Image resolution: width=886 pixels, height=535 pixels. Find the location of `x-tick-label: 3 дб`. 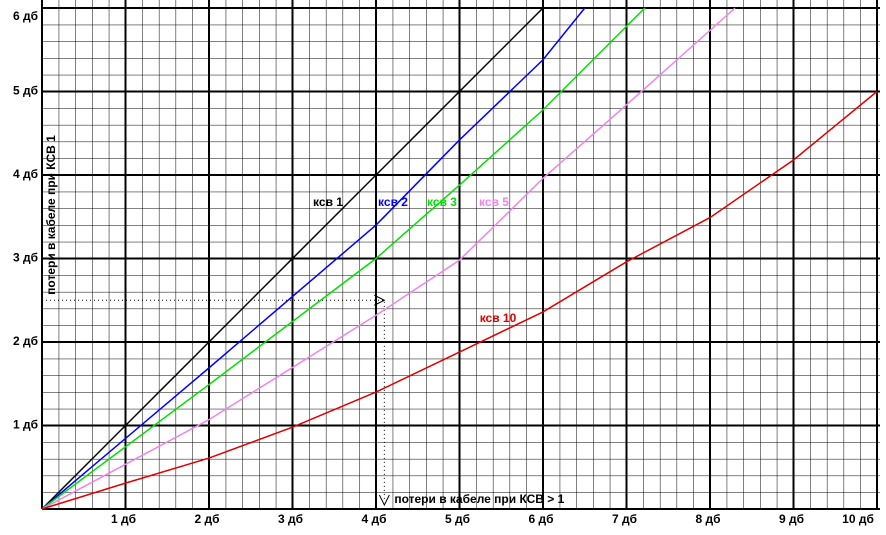

x-tick-label: 3 дб is located at coordinates (290, 519).